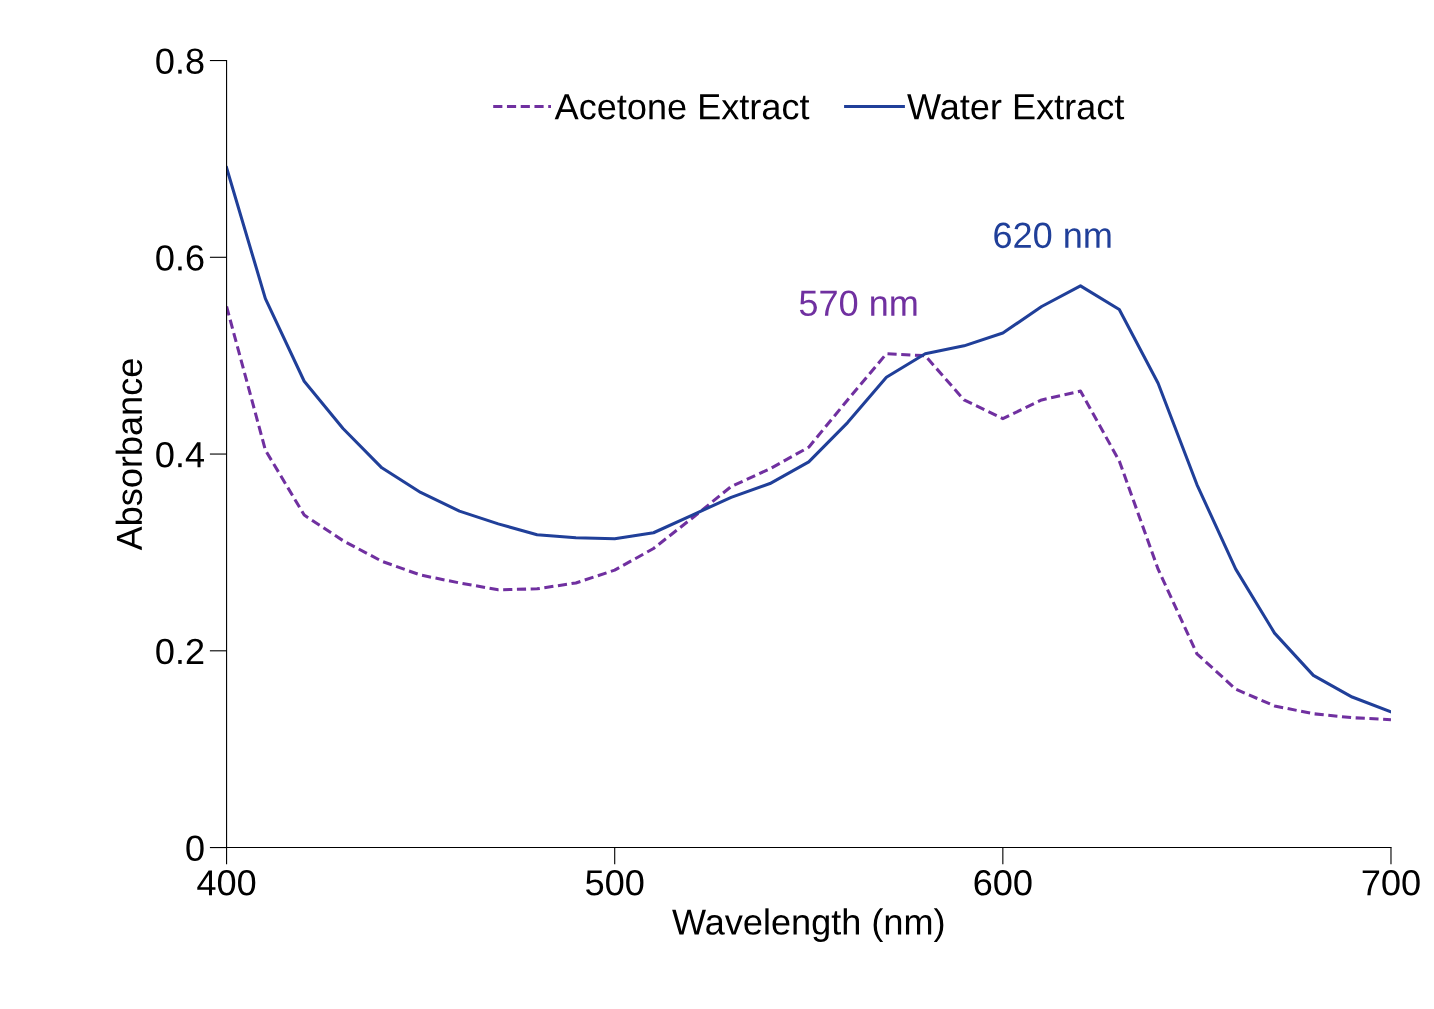  Describe the element at coordinates (1003, 883) in the screenshot. I see `x-tick-label: 600` at that location.